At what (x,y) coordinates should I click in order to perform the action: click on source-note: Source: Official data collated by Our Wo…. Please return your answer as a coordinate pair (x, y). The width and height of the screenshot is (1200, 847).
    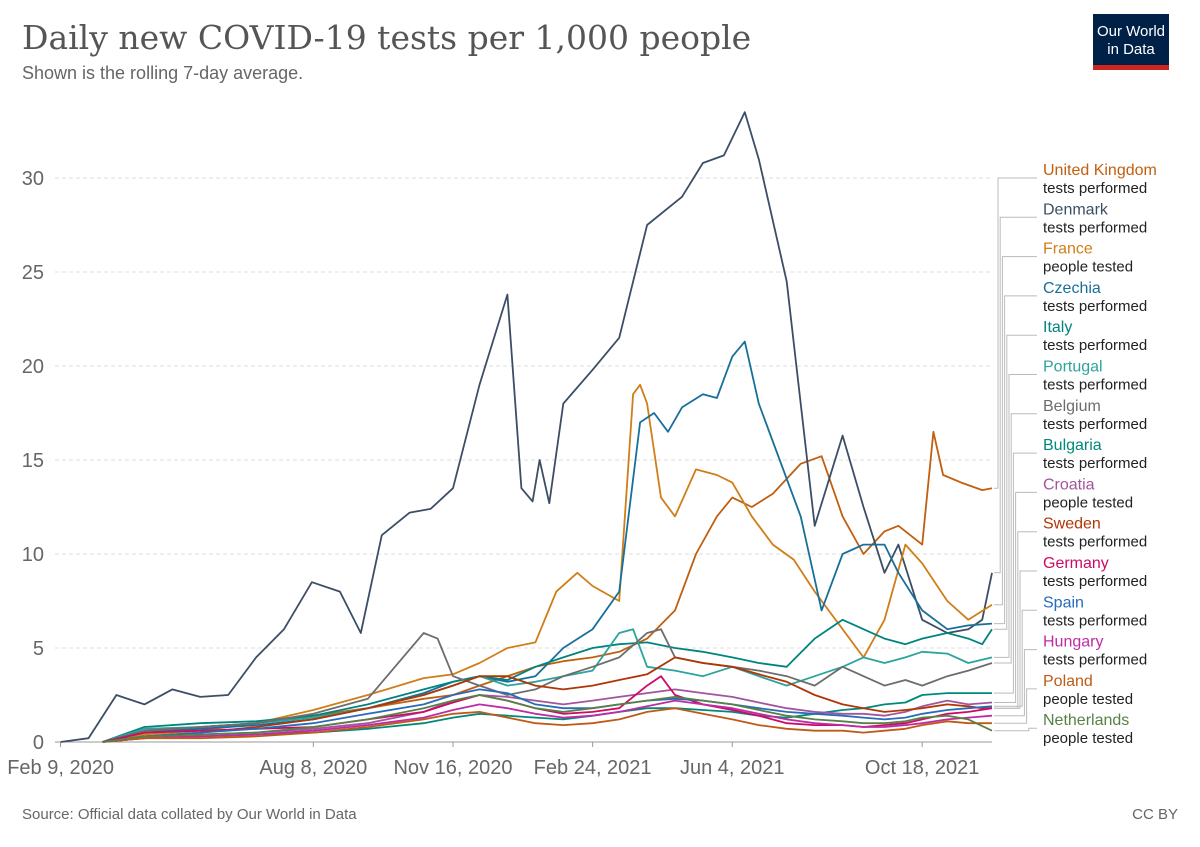
    Looking at the image, I should click on (189, 814).